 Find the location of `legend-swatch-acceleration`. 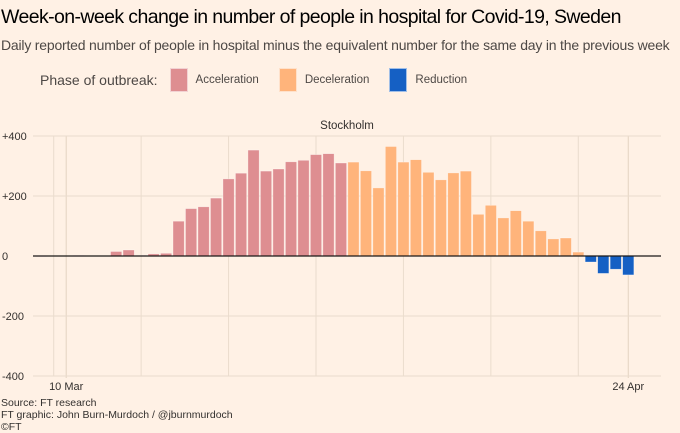

legend-swatch-acceleration is located at coordinates (178, 80).